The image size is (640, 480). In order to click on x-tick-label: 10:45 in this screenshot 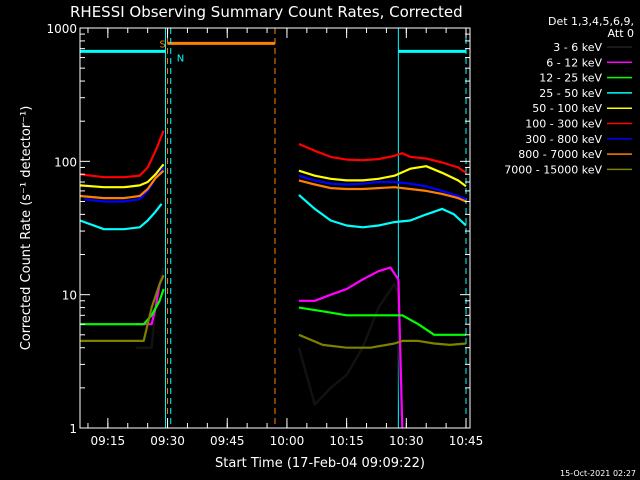, I will do `click(466, 441)`.